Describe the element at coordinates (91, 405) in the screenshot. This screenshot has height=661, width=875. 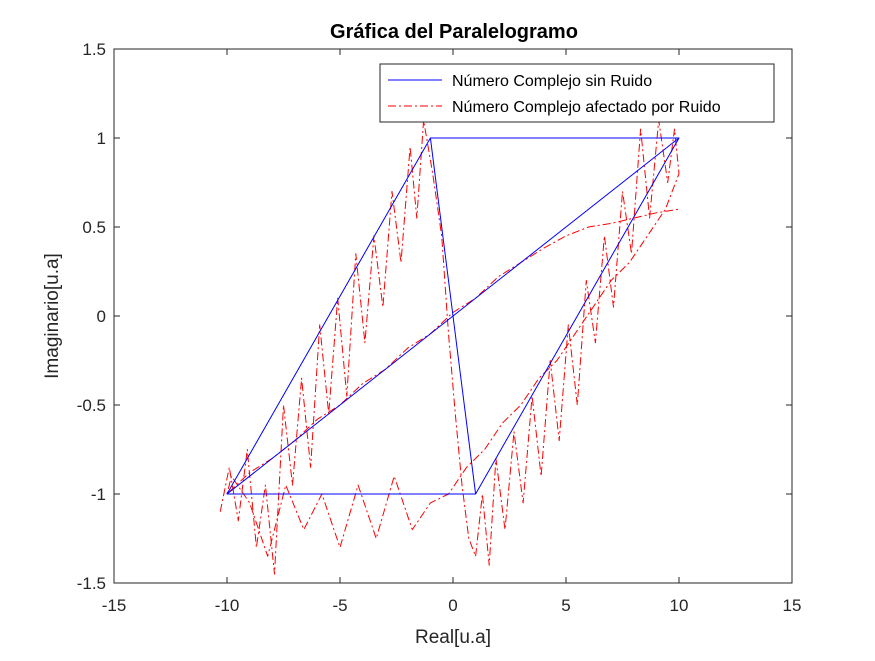
I see `y-tick-label: -0.5` at that location.